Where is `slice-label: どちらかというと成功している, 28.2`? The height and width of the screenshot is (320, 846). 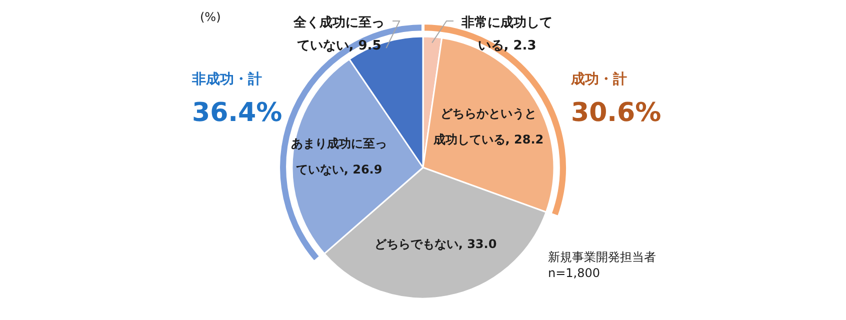
slice-label: どちらかというと成功している, 28.2 is located at coordinates (488, 126).